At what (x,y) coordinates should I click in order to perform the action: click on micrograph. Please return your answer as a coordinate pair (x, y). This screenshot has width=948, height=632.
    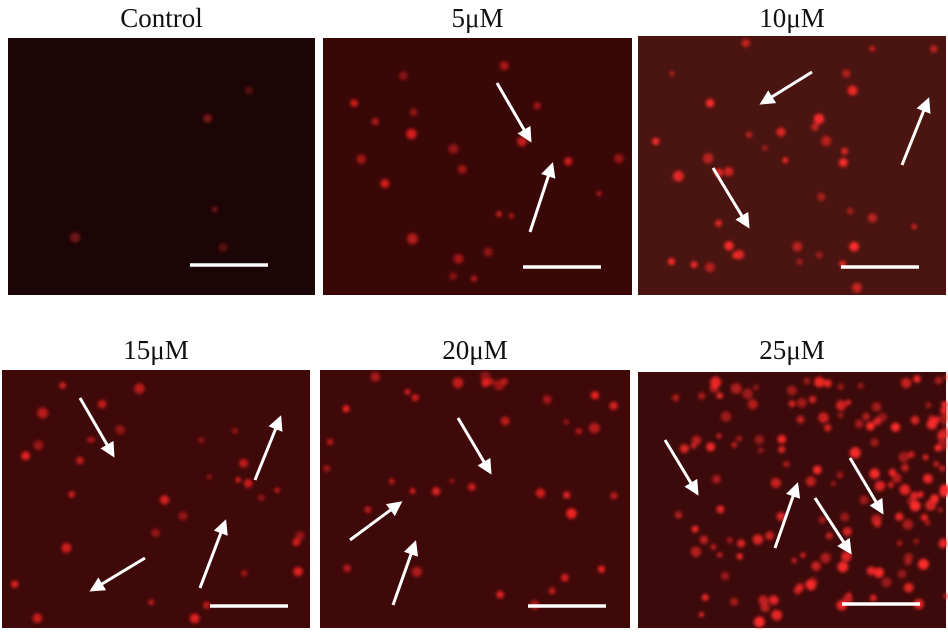
    Looking at the image, I should click on (477, 166).